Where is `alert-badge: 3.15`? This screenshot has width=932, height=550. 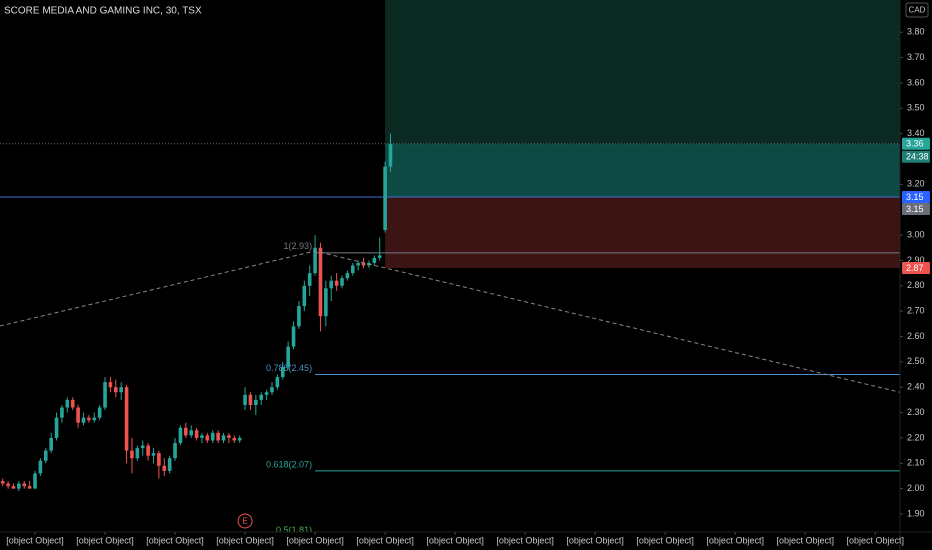
alert-badge: 3.15 is located at coordinates (915, 197).